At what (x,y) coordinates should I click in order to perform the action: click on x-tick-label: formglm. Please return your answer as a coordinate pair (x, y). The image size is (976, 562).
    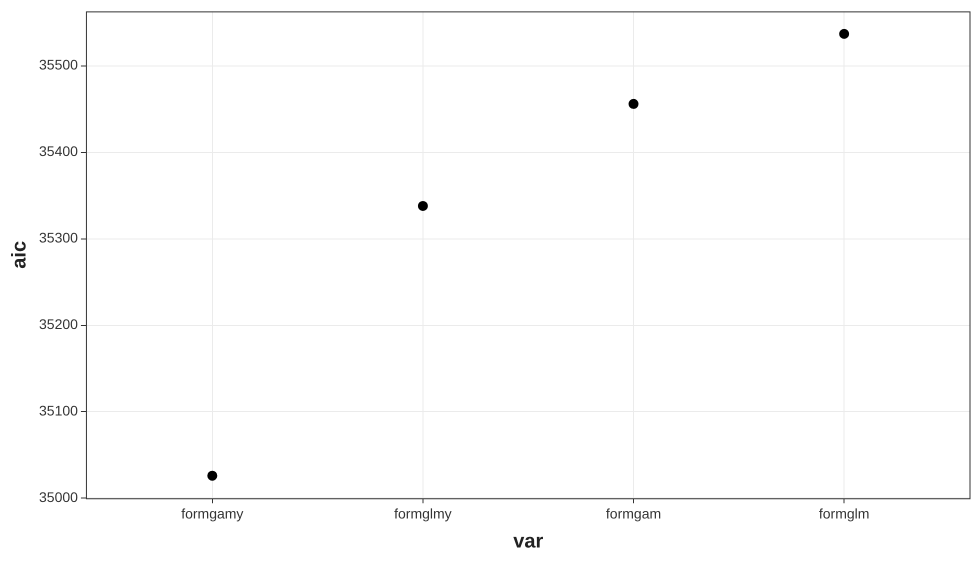
    Looking at the image, I should click on (844, 513).